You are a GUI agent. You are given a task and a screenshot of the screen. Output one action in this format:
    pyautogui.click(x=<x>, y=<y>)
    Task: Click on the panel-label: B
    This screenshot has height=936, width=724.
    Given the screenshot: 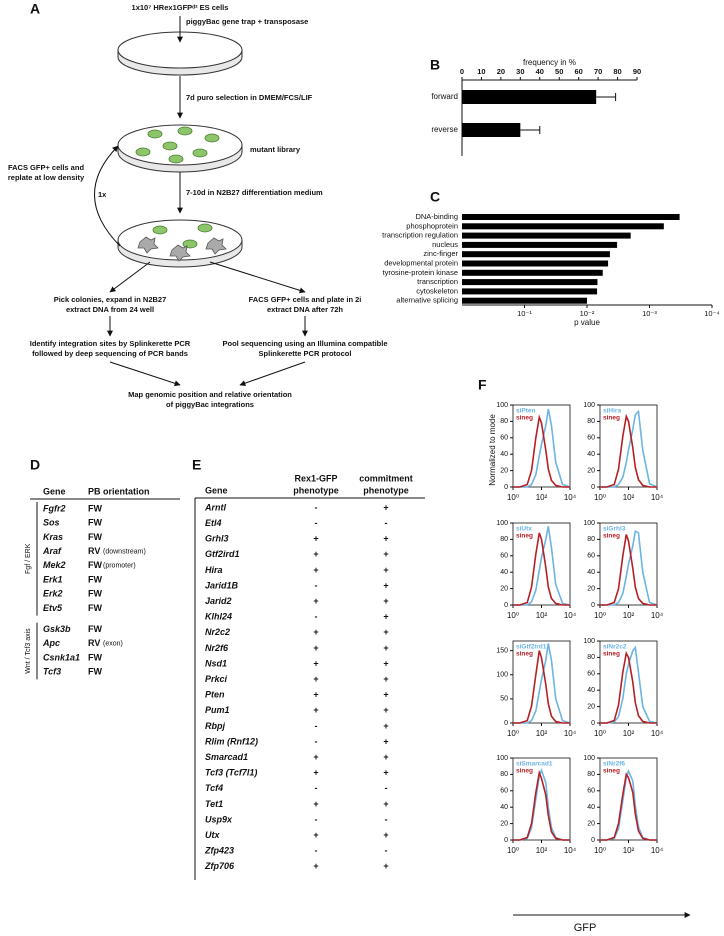 What is the action you would take?
    pyautogui.click(x=435, y=65)
    